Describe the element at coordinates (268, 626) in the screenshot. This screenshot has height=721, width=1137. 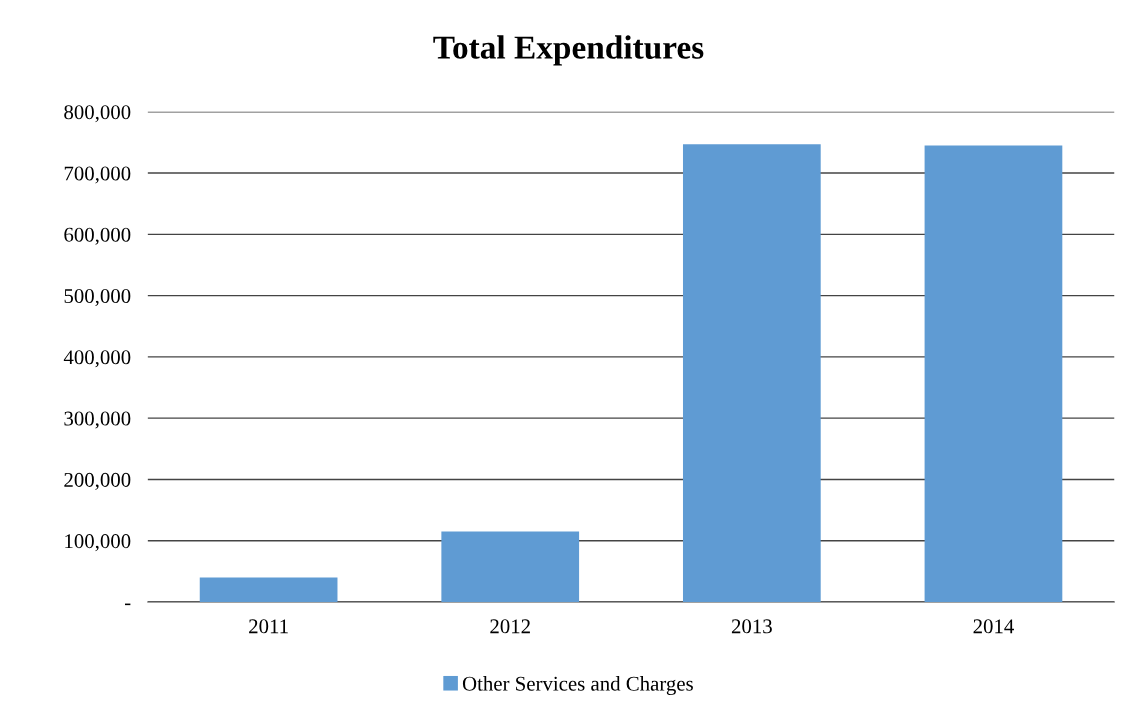
I see `x-tick-label: 2011` at that location.